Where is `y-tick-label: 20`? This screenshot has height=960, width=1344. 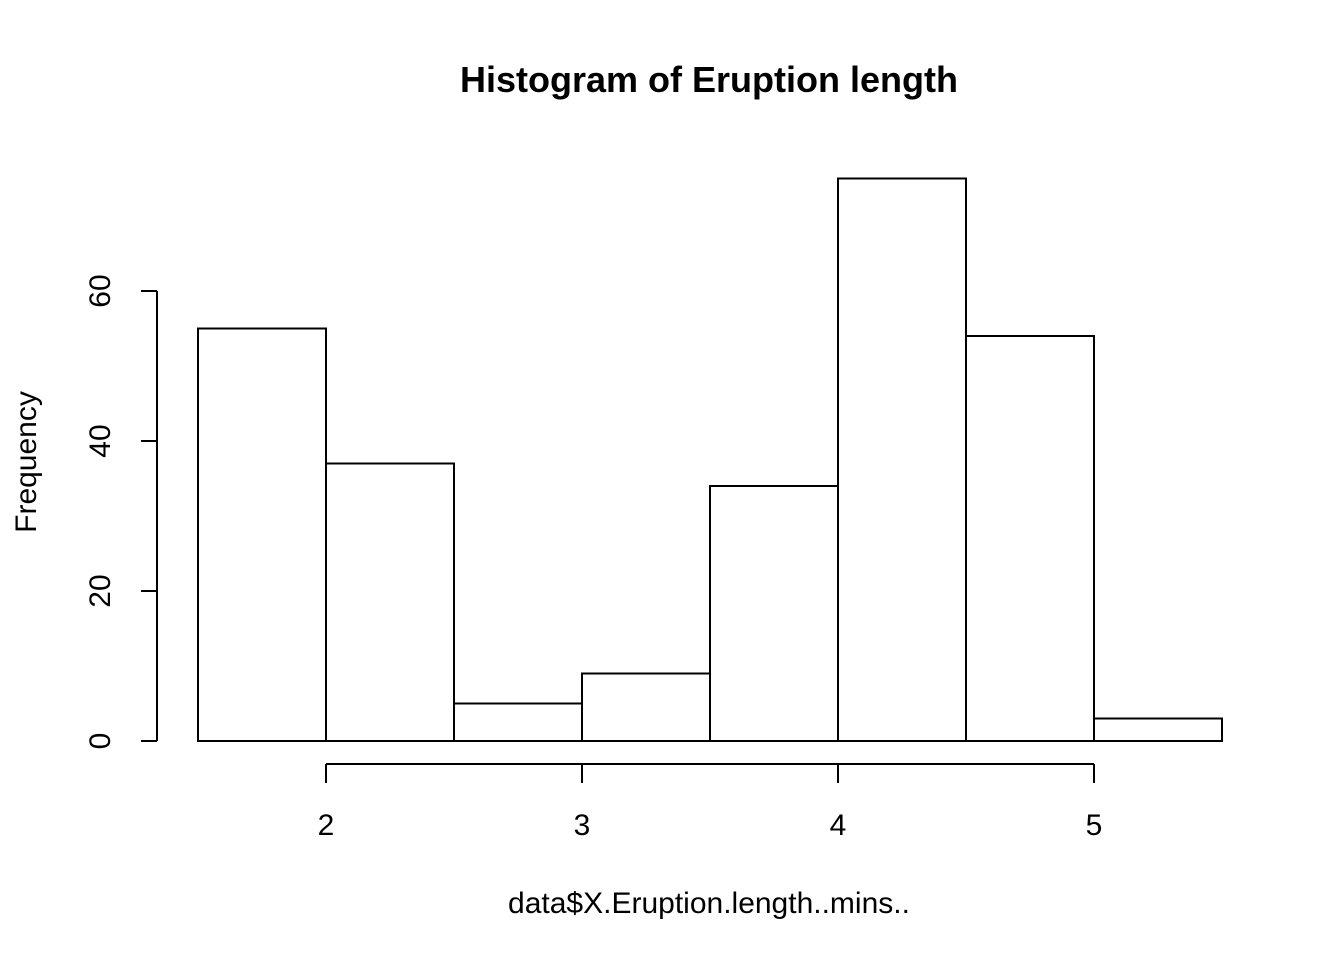
y-tick-label: 20 is located at coordinates (100, 590).